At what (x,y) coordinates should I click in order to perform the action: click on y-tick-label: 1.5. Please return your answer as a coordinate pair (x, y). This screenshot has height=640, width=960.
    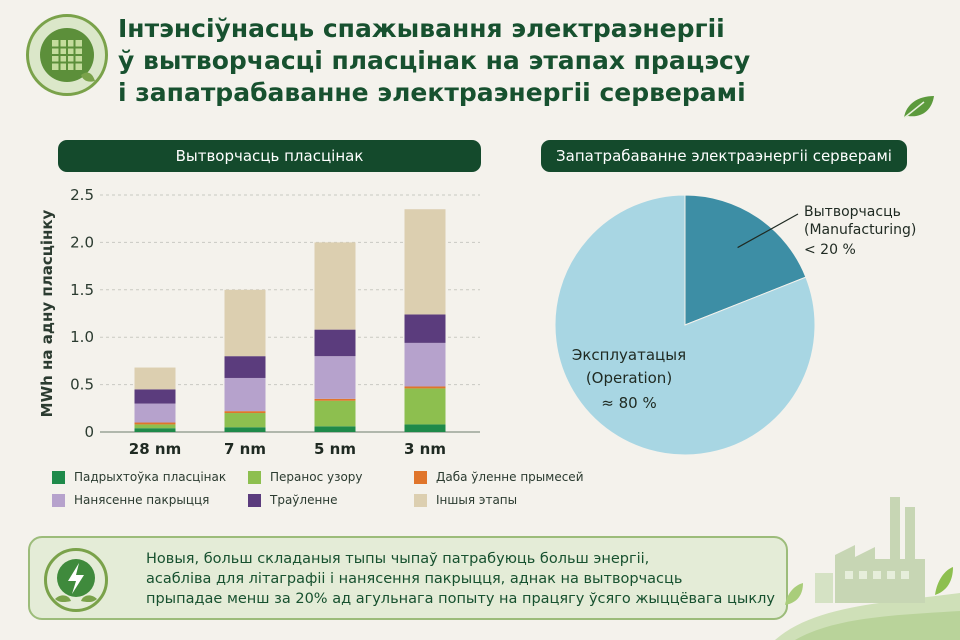
    Looking at the image, I should click on (82, 290).